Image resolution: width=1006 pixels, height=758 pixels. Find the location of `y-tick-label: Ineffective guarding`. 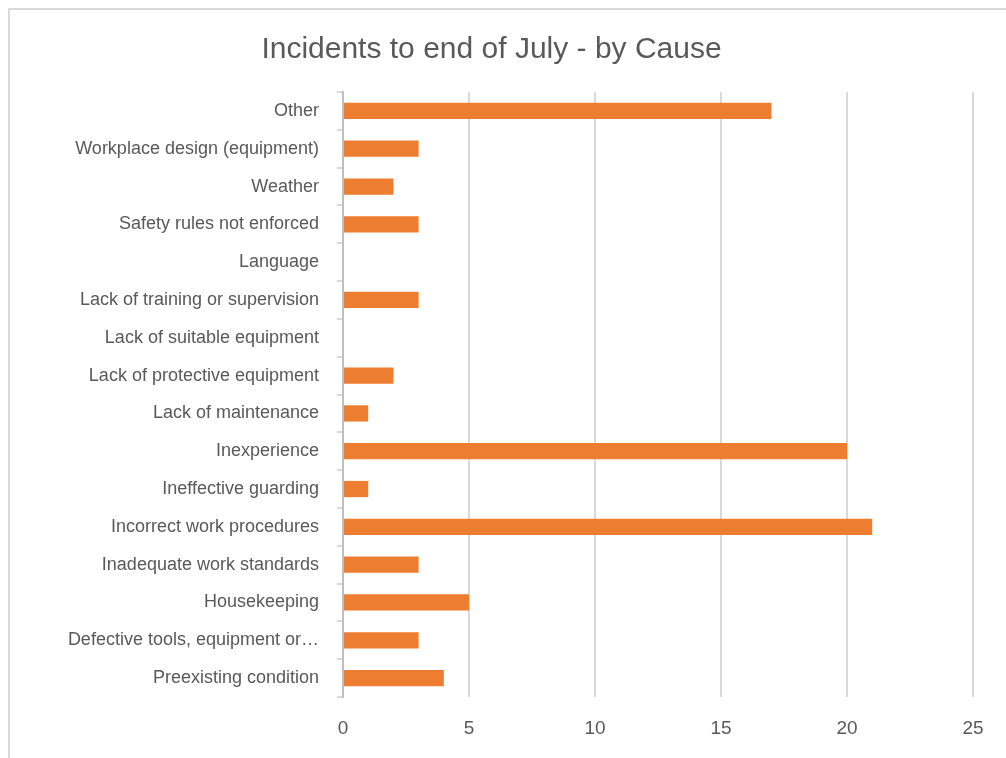

y-tick-label: Ineffective guarding is located at coordinates (240, 488).